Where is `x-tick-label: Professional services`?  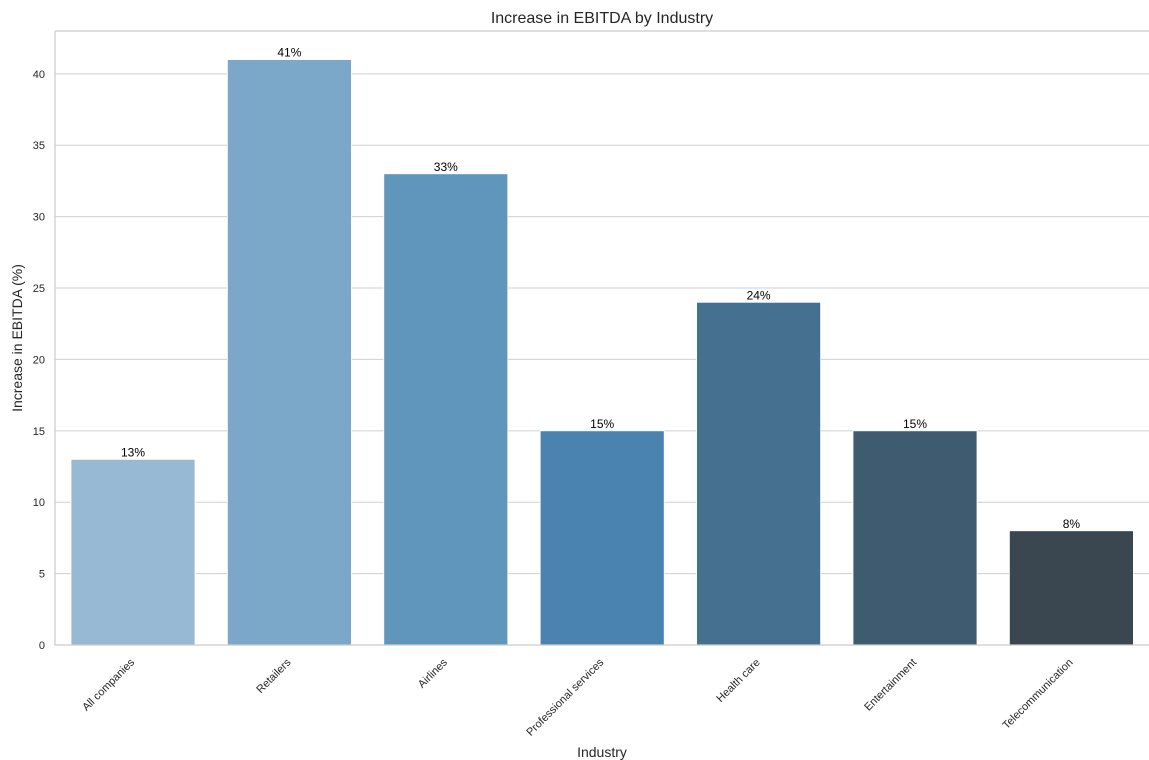 x-tick-label: Professional services is located at coordinates (565, 697).